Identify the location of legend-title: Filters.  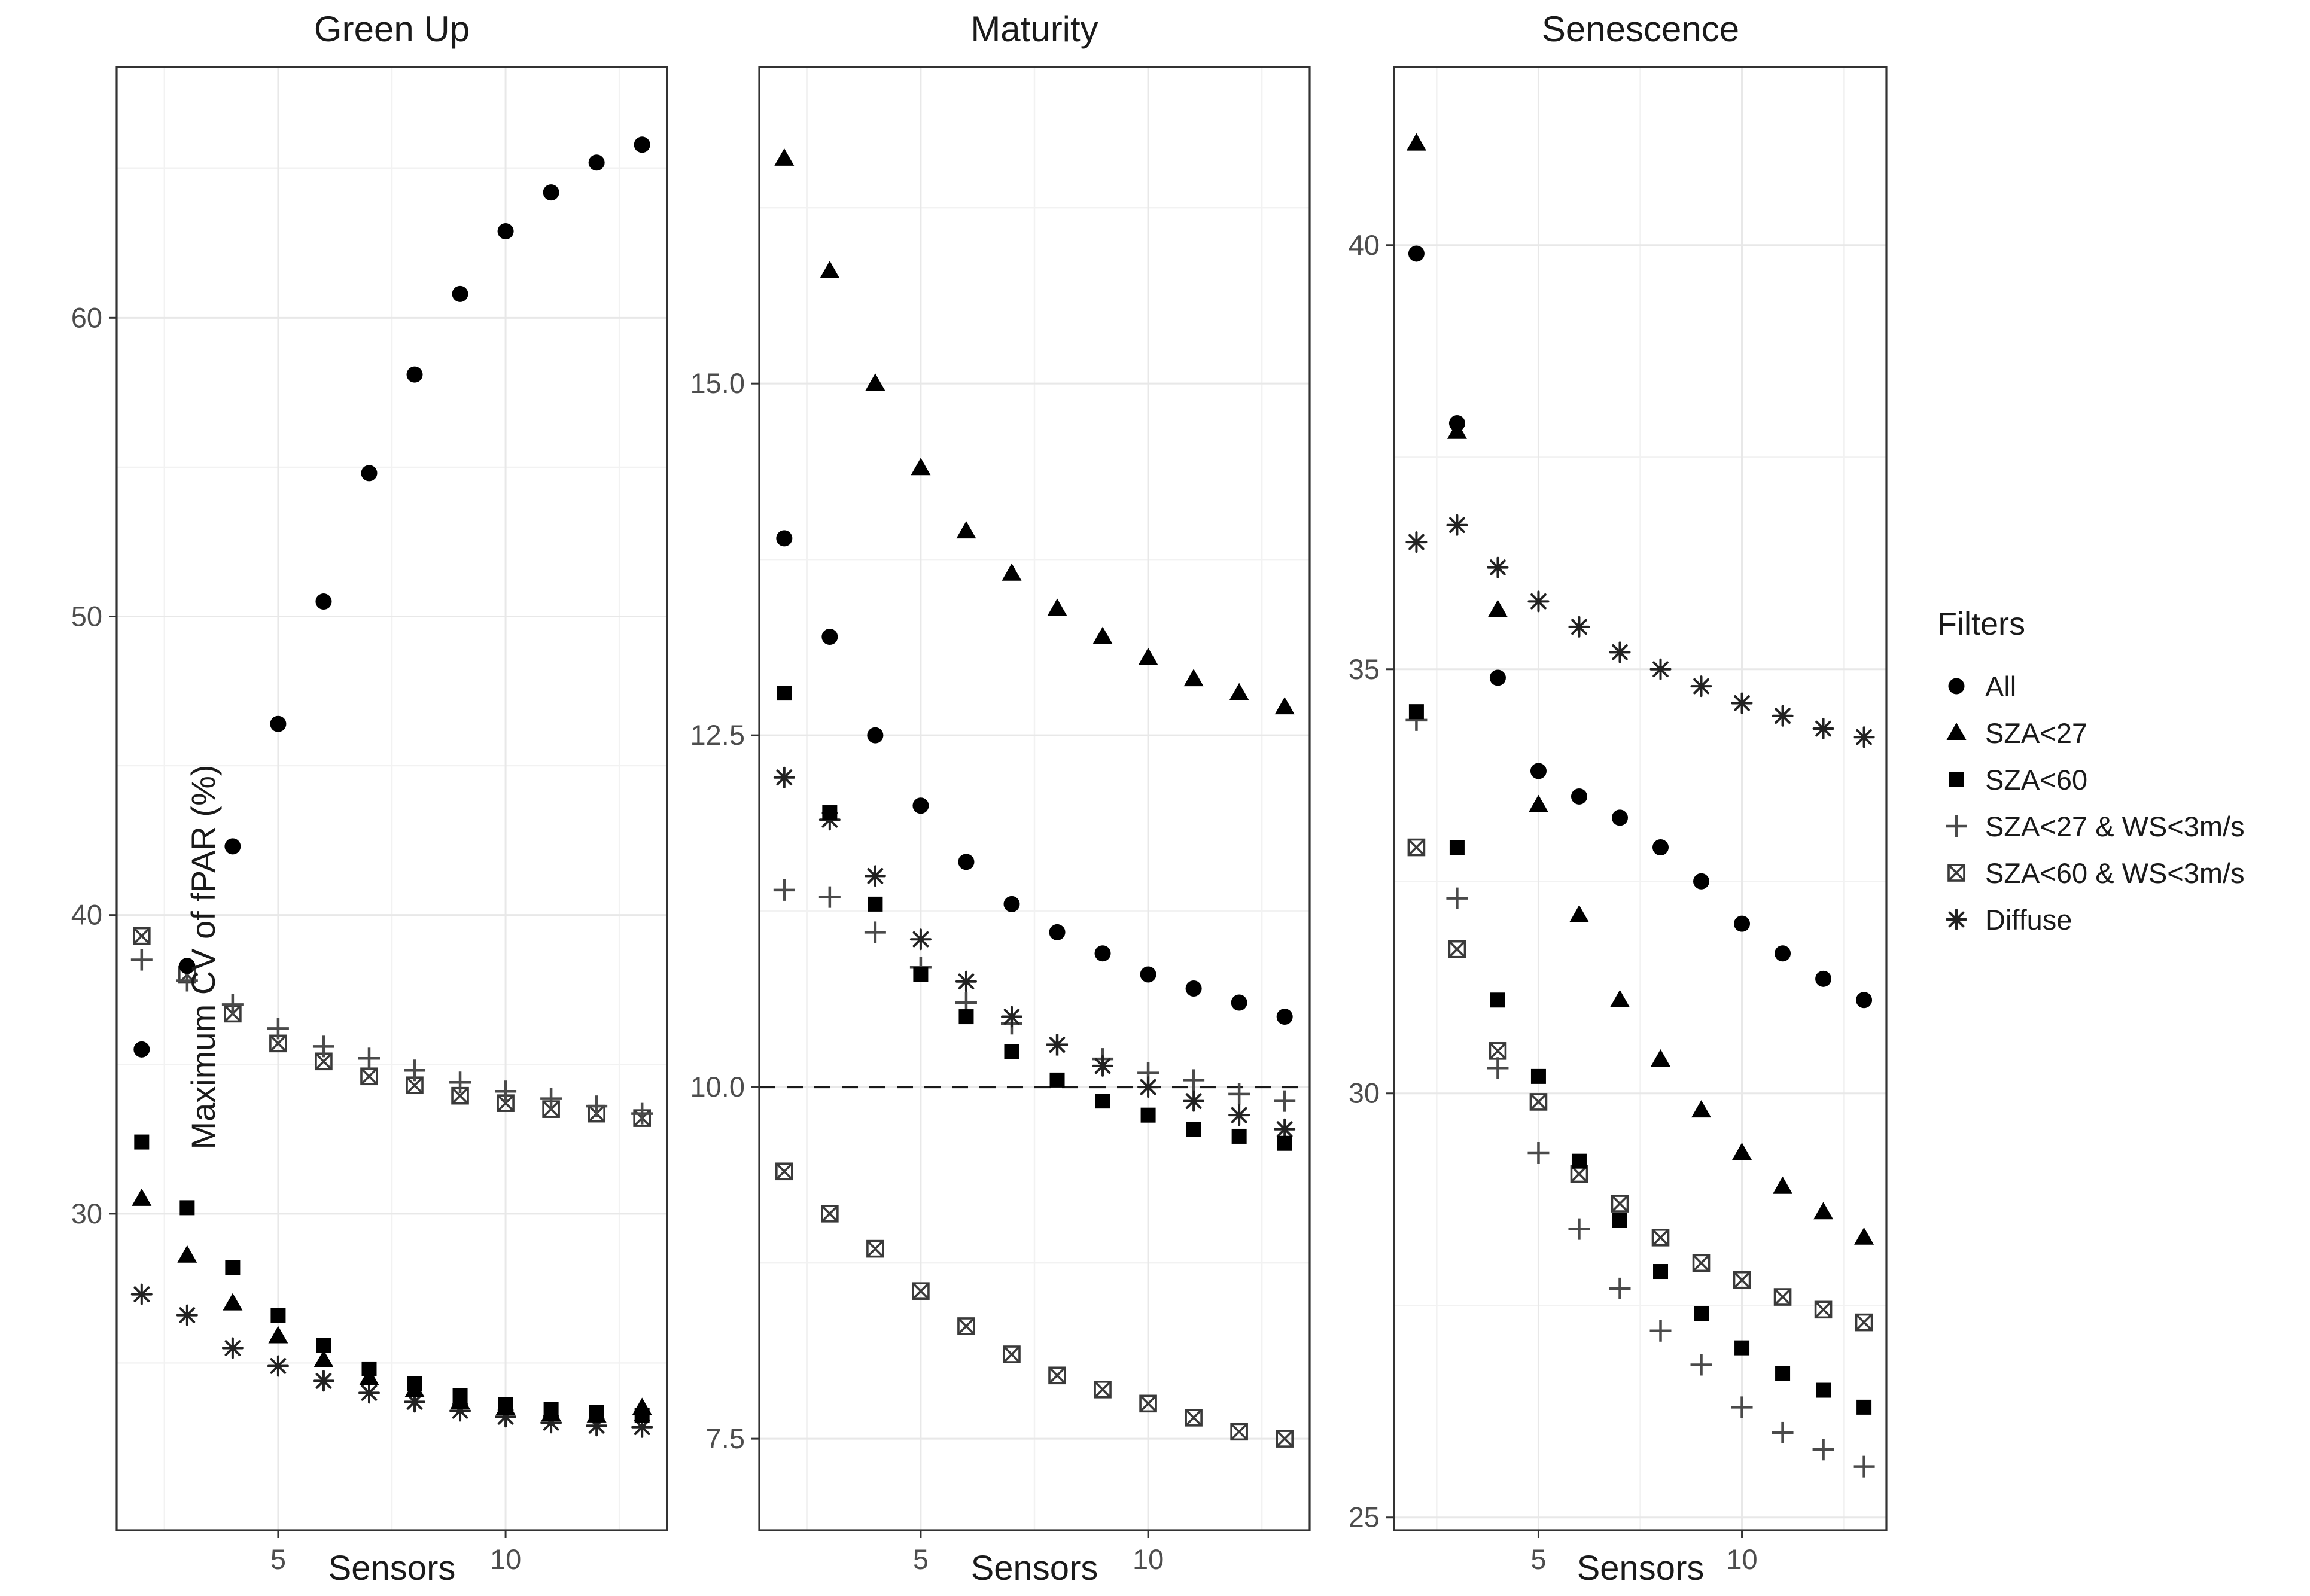
(1981, 624).